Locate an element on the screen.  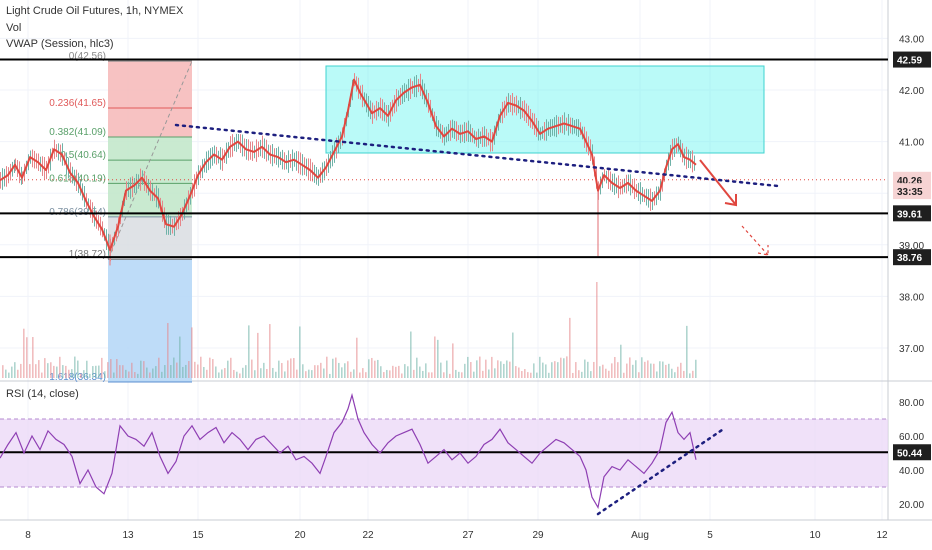
fib-level-label: 0.618(40.19) is located at coordinates (77, 178).